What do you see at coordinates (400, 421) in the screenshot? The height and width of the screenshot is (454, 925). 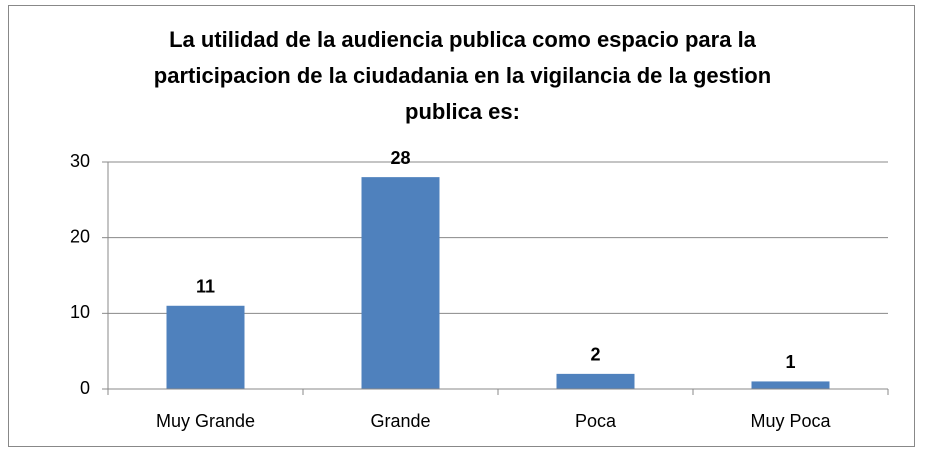 I see `x-tick-label: Grande` at bounding box center [400, 421].